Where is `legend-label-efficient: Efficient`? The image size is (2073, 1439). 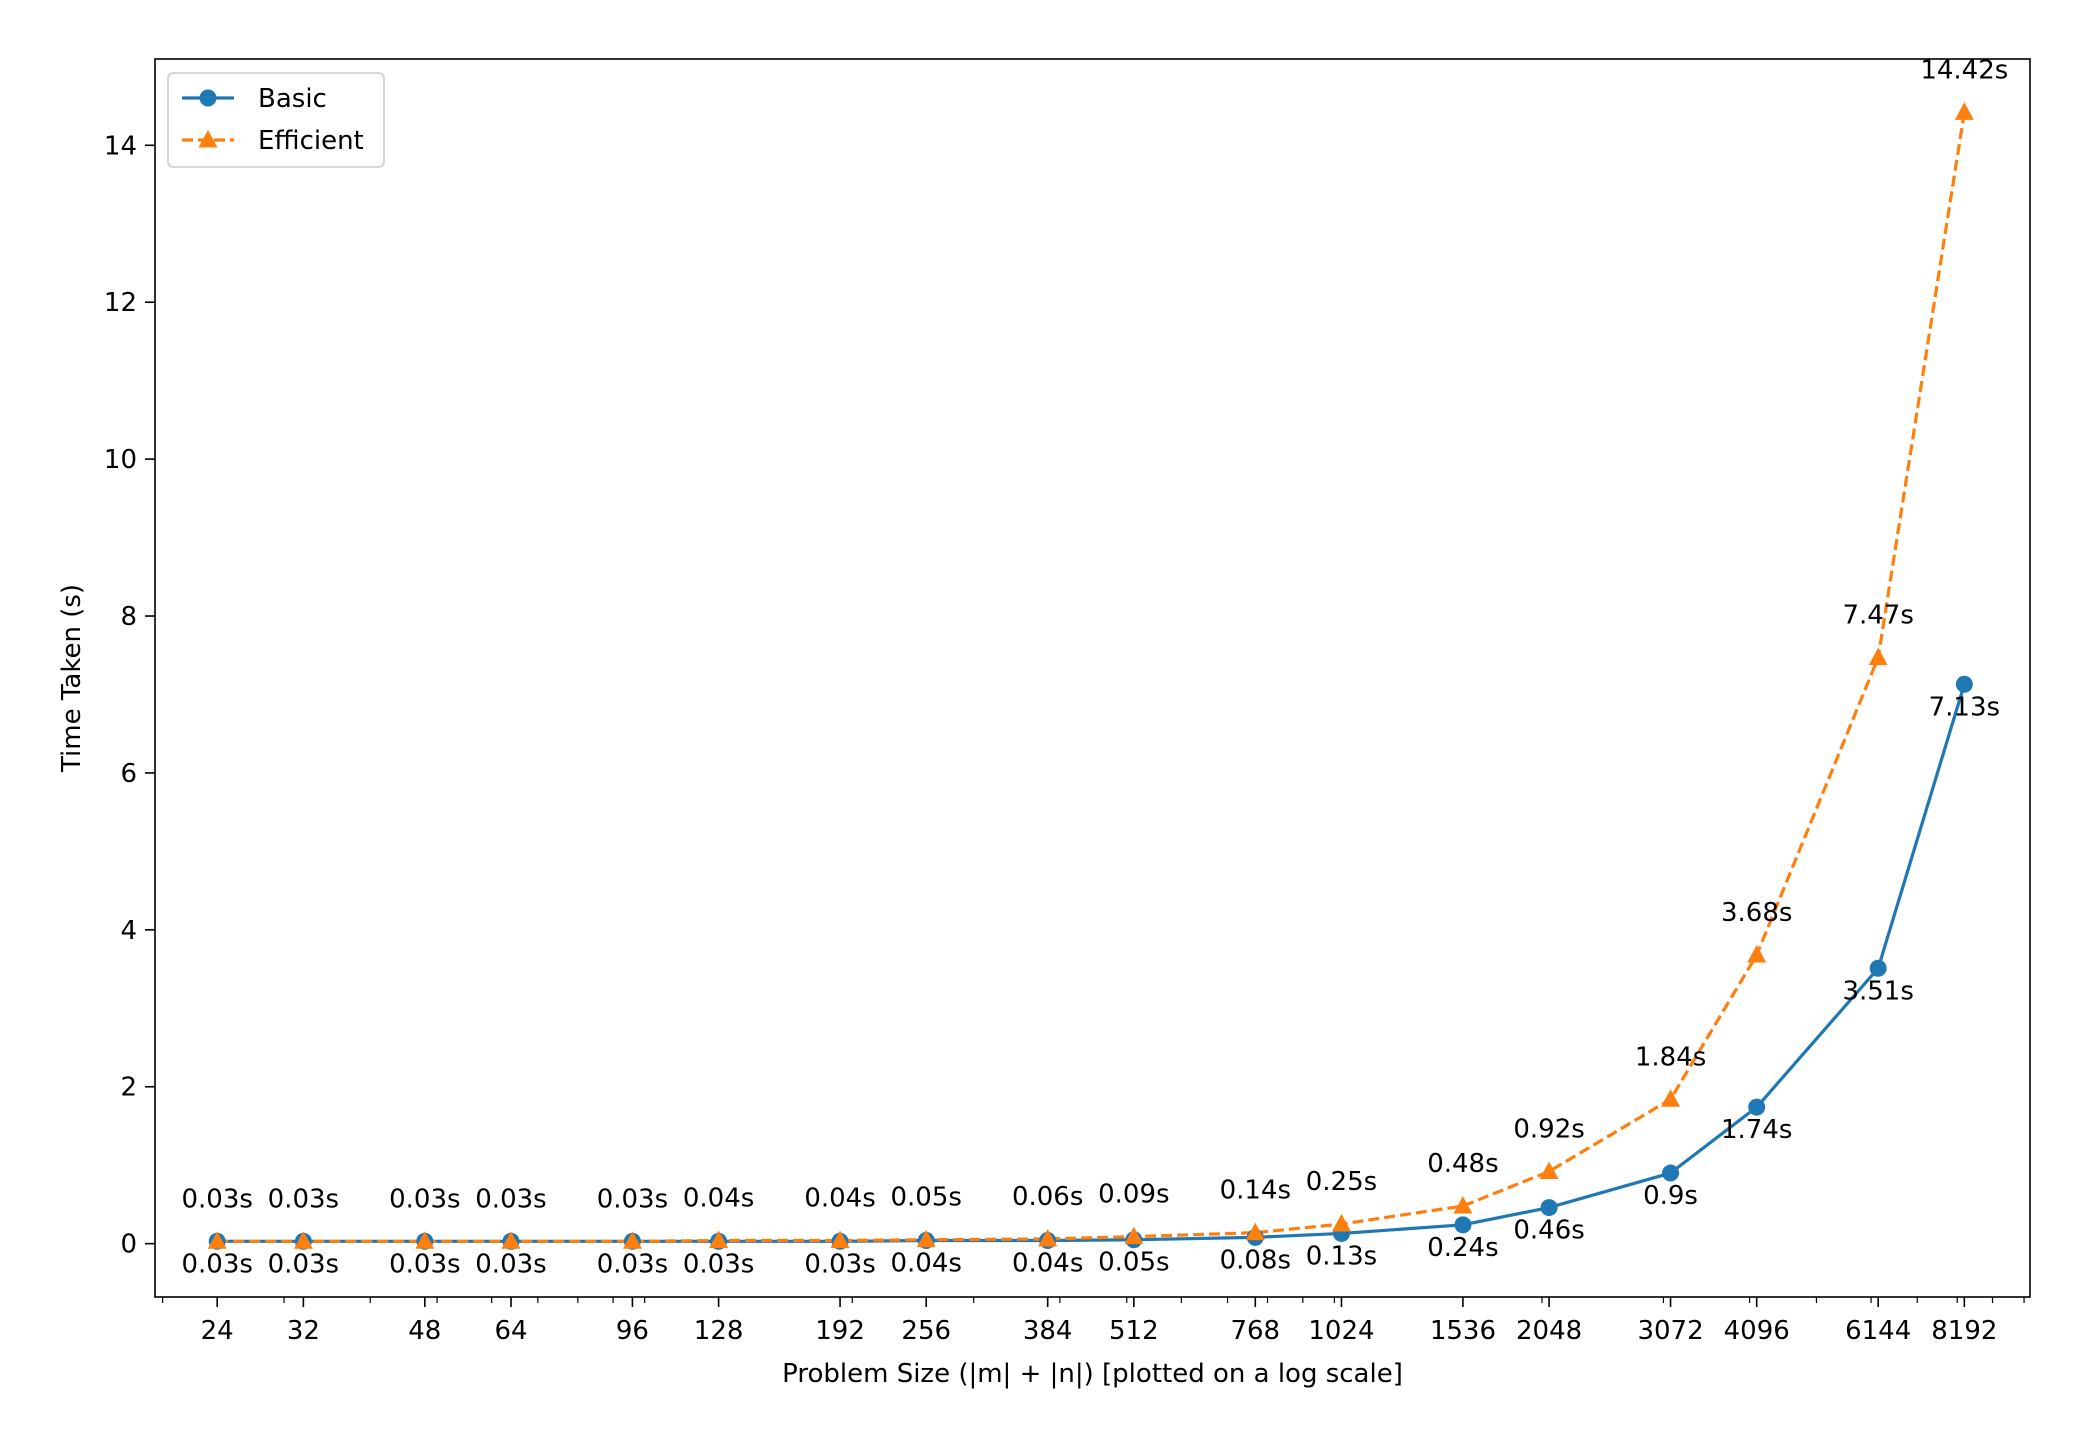 legend-label-efficient: Efficient is located at coordinates (311, 141).